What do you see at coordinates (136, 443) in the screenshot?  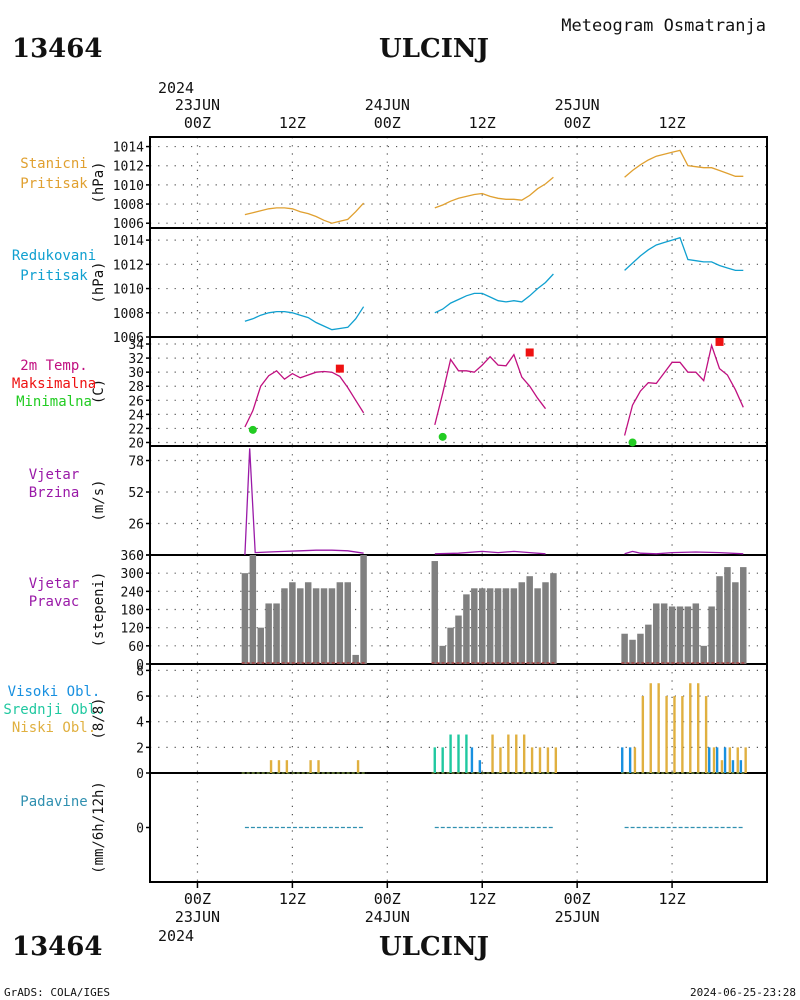 I see `y-tick-label: 20` at bounding box center [136, 443].